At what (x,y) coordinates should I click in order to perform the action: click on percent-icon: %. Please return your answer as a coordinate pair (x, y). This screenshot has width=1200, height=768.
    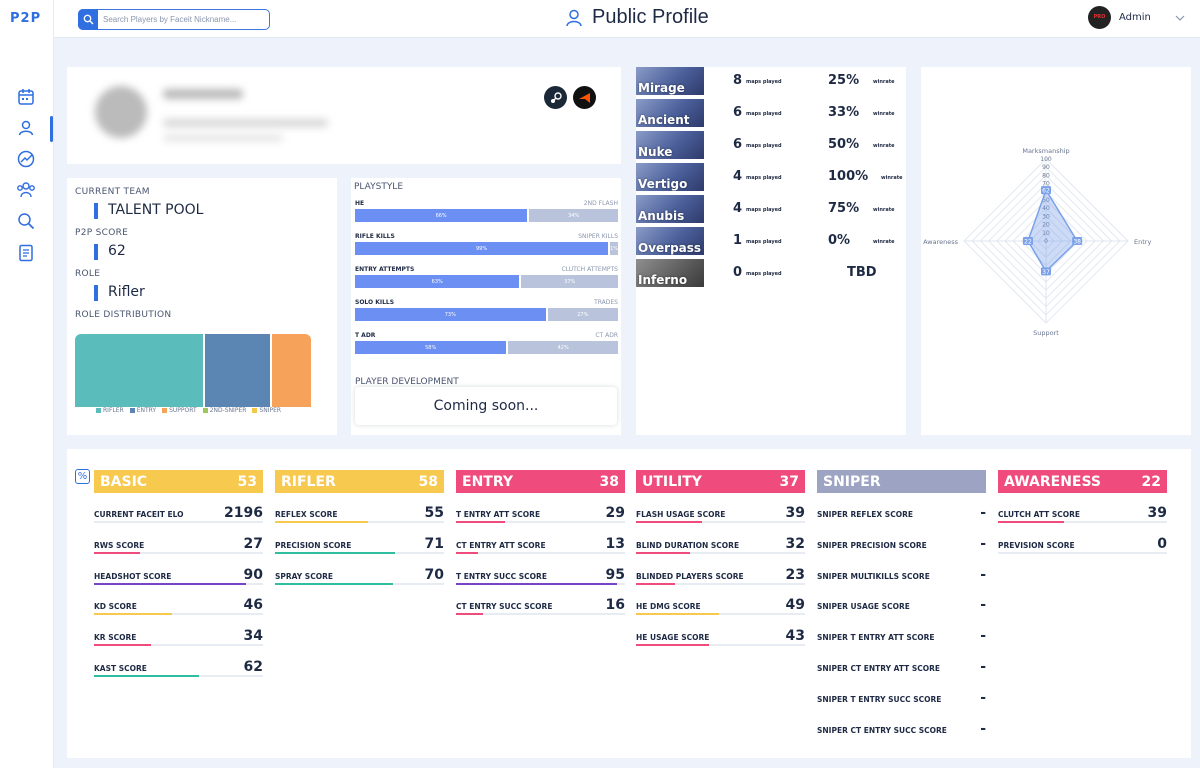
    Looking at the image, I should click on (82, 476).